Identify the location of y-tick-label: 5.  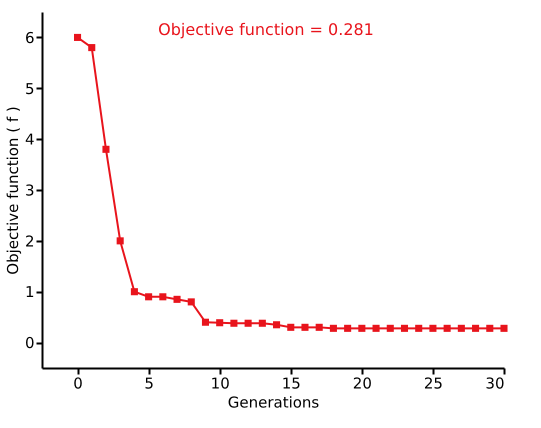
(29, 89).